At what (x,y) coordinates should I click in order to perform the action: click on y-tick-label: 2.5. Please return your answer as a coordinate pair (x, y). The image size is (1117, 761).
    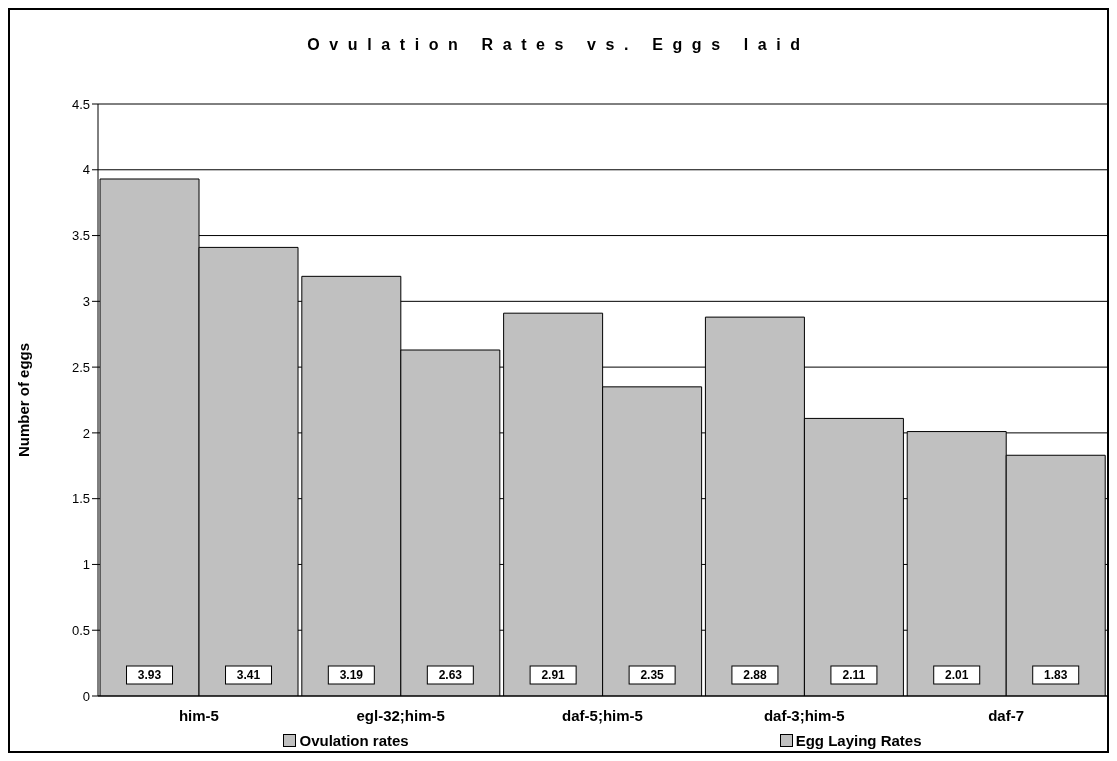
    Looking at the image, I should click on (80, 367).